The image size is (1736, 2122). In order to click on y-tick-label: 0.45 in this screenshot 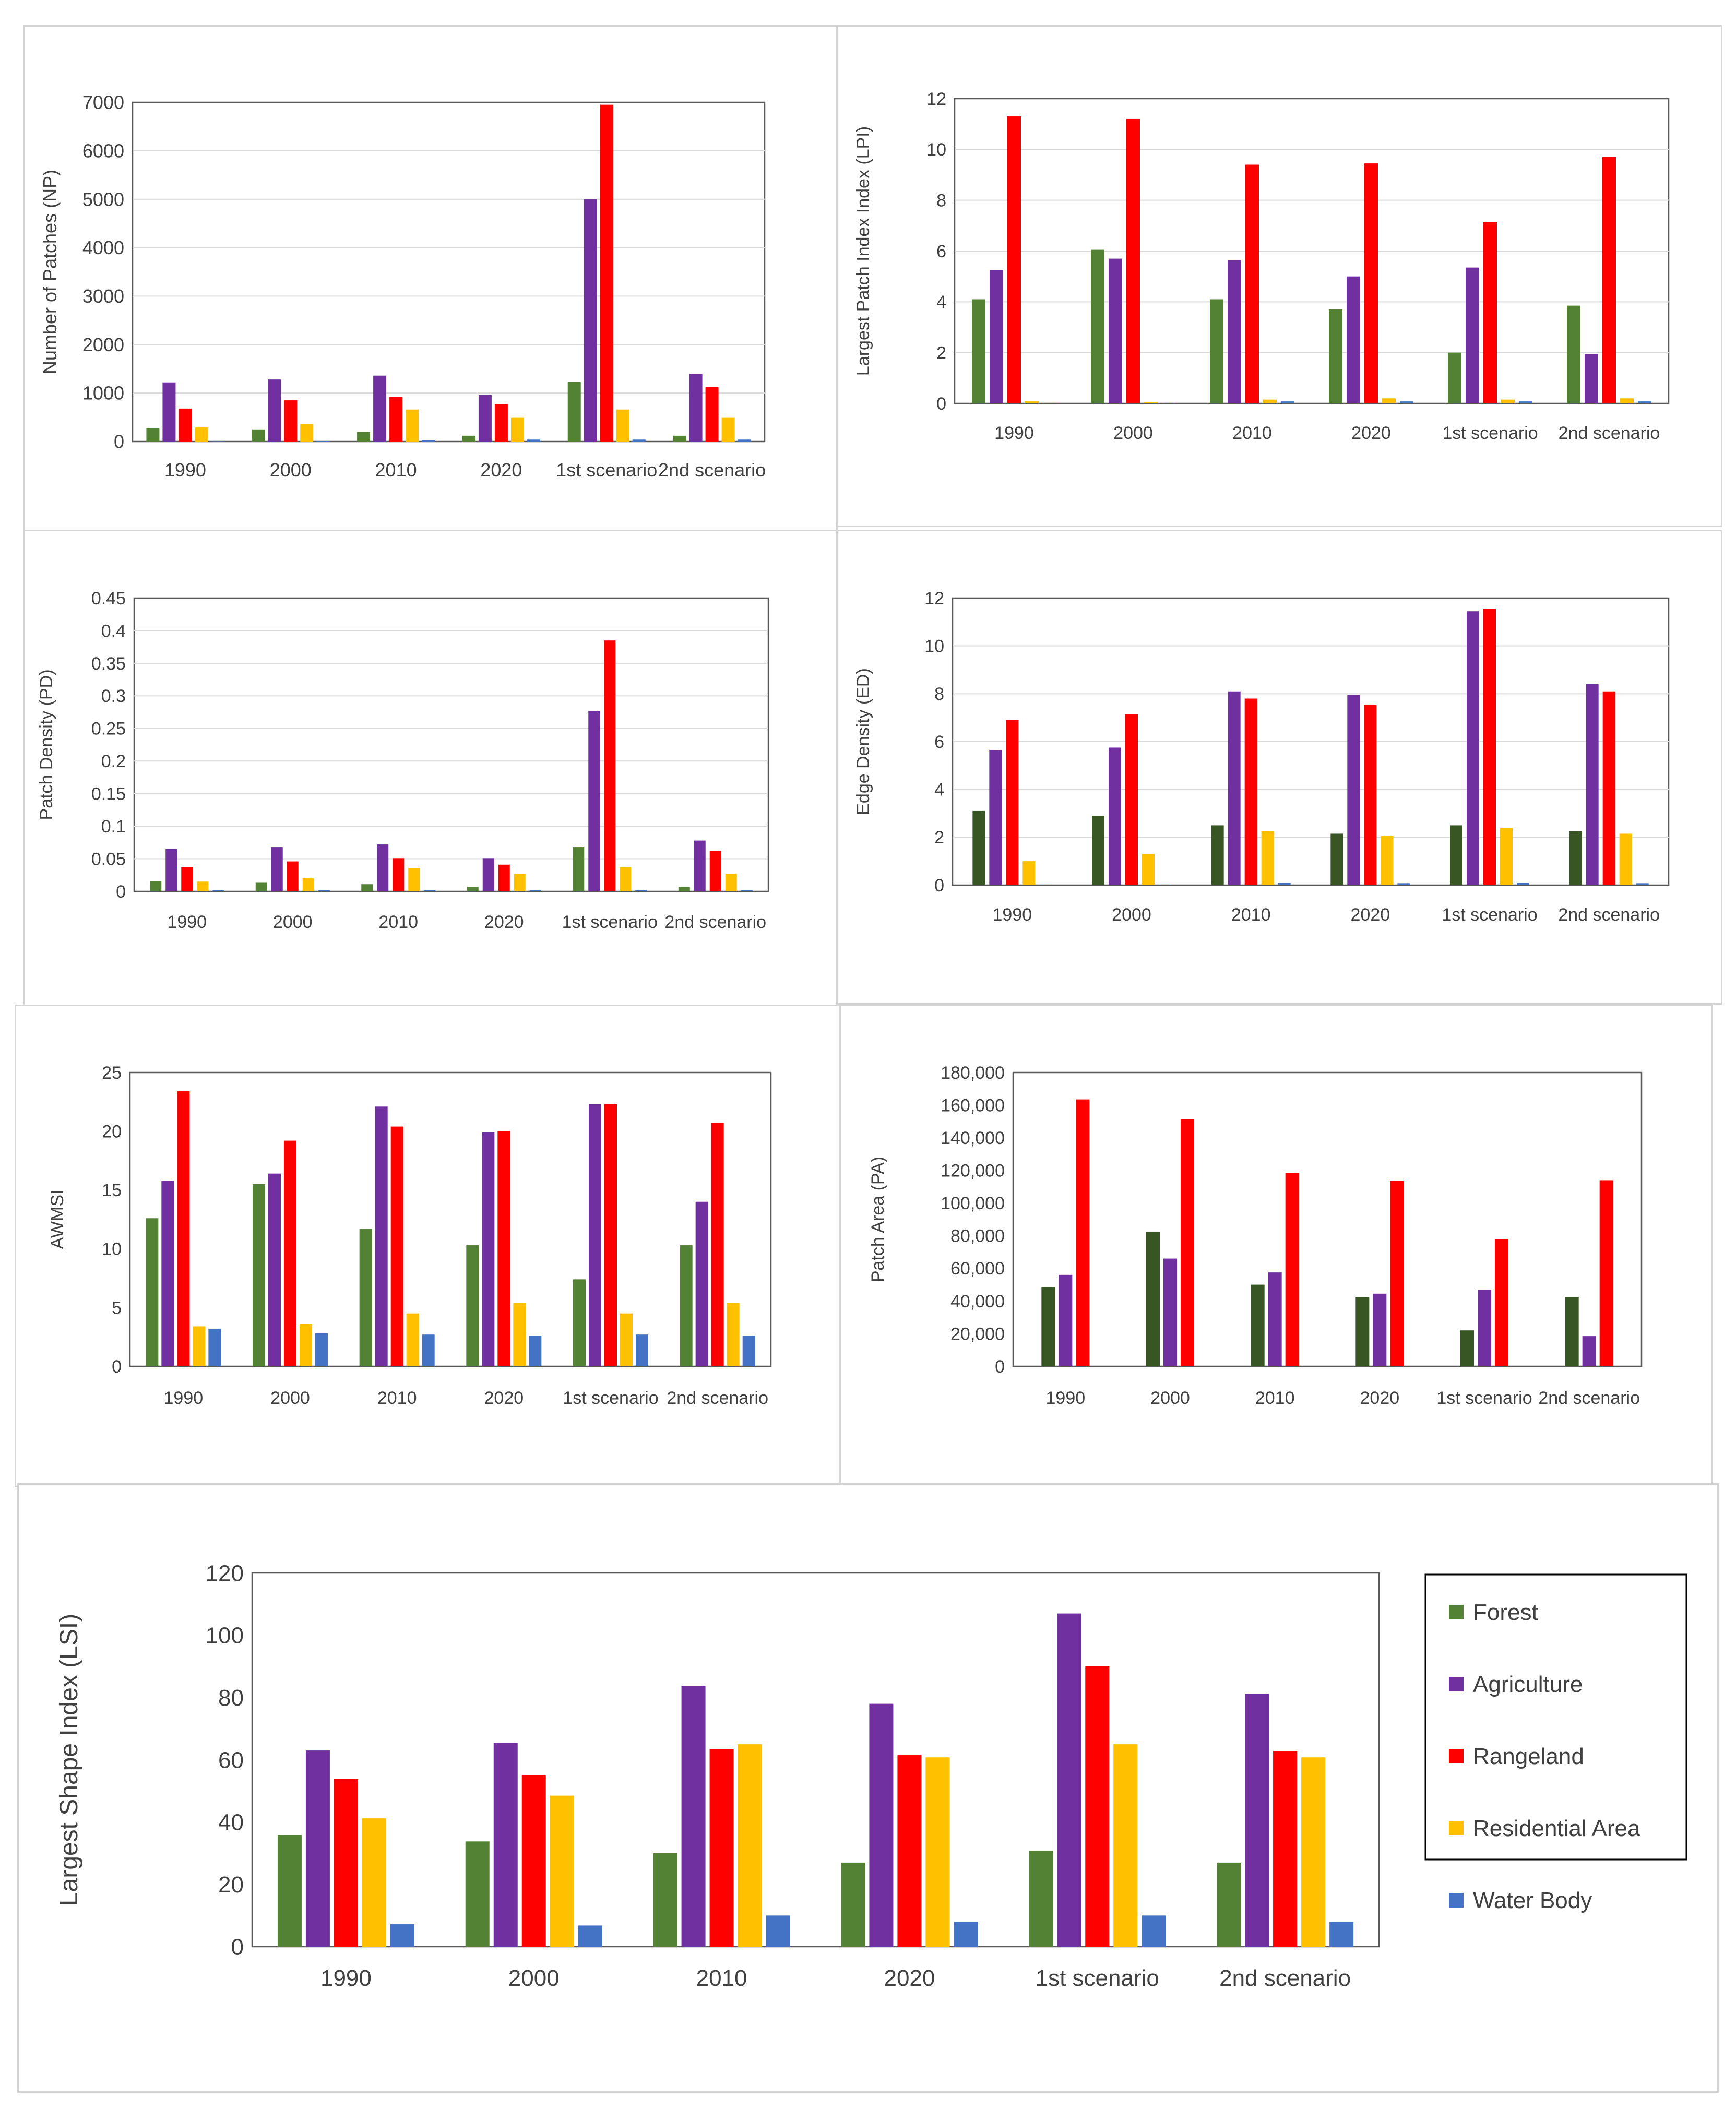, I will do `click(108, 599)`.